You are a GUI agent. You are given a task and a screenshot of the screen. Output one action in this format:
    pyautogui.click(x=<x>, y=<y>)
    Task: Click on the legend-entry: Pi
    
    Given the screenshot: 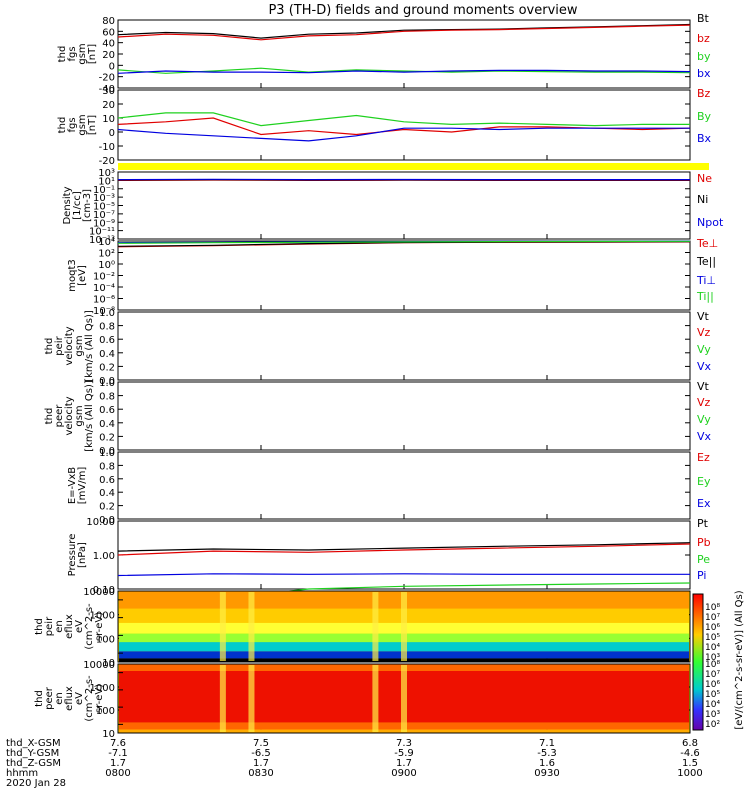 What is the action you would take?
    pyautogui.click(x=701, y=575)
    